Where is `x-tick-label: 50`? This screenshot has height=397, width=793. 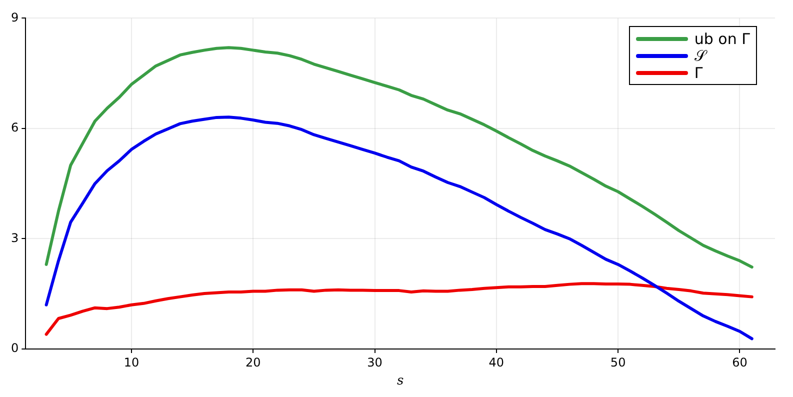
x-tick-label: 50 is located at coordinates (618, 362).